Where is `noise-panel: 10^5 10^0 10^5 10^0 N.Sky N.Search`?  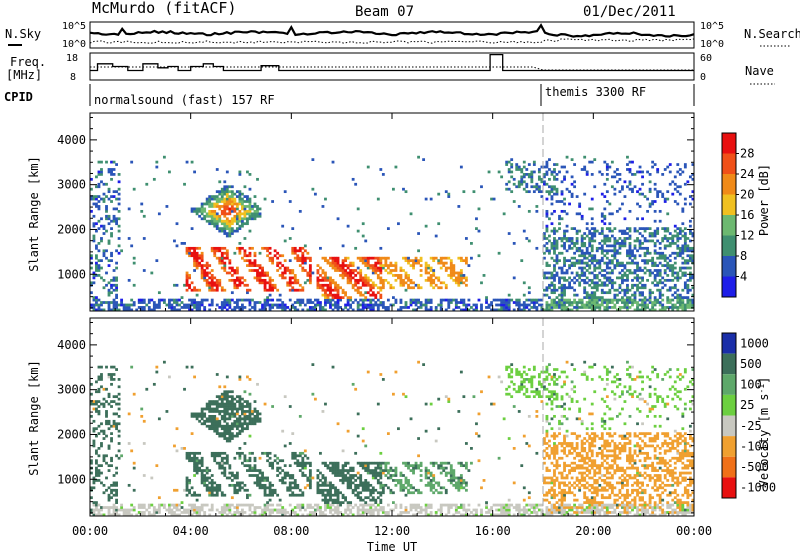
noise-panel: 10^5 10^0 10^5 10^0 N.Sky N.Search is located at coordinates (402, 35).